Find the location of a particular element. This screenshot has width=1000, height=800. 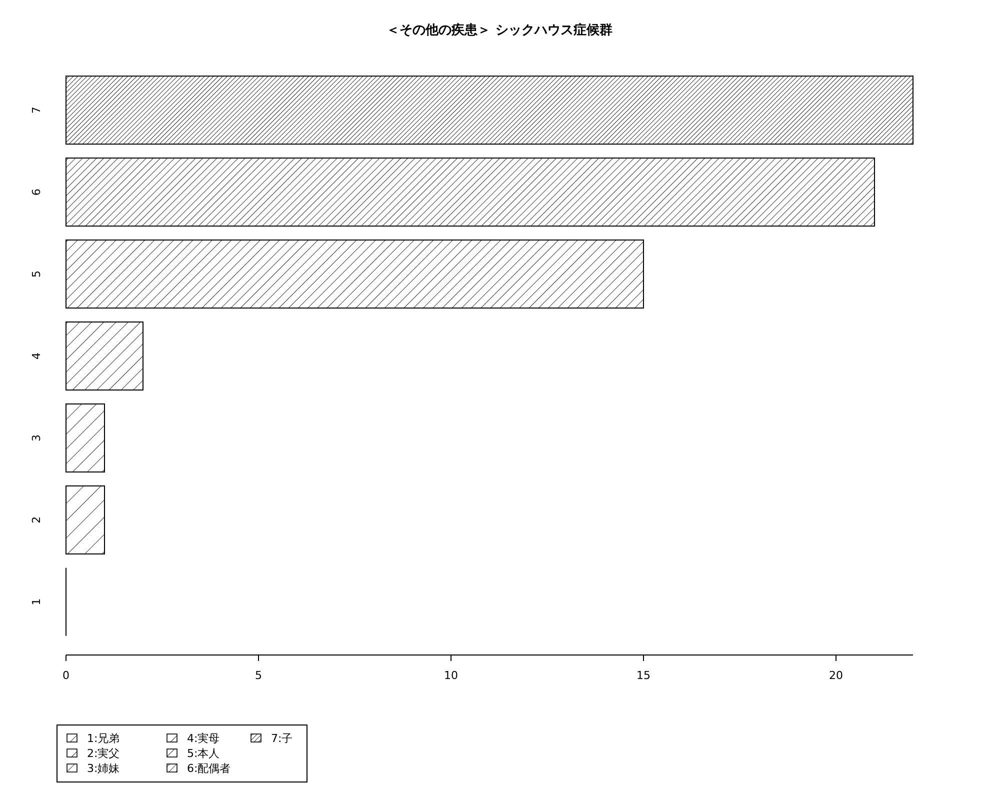

legend-label: 5:本人 is located at coordinates (203, 753).